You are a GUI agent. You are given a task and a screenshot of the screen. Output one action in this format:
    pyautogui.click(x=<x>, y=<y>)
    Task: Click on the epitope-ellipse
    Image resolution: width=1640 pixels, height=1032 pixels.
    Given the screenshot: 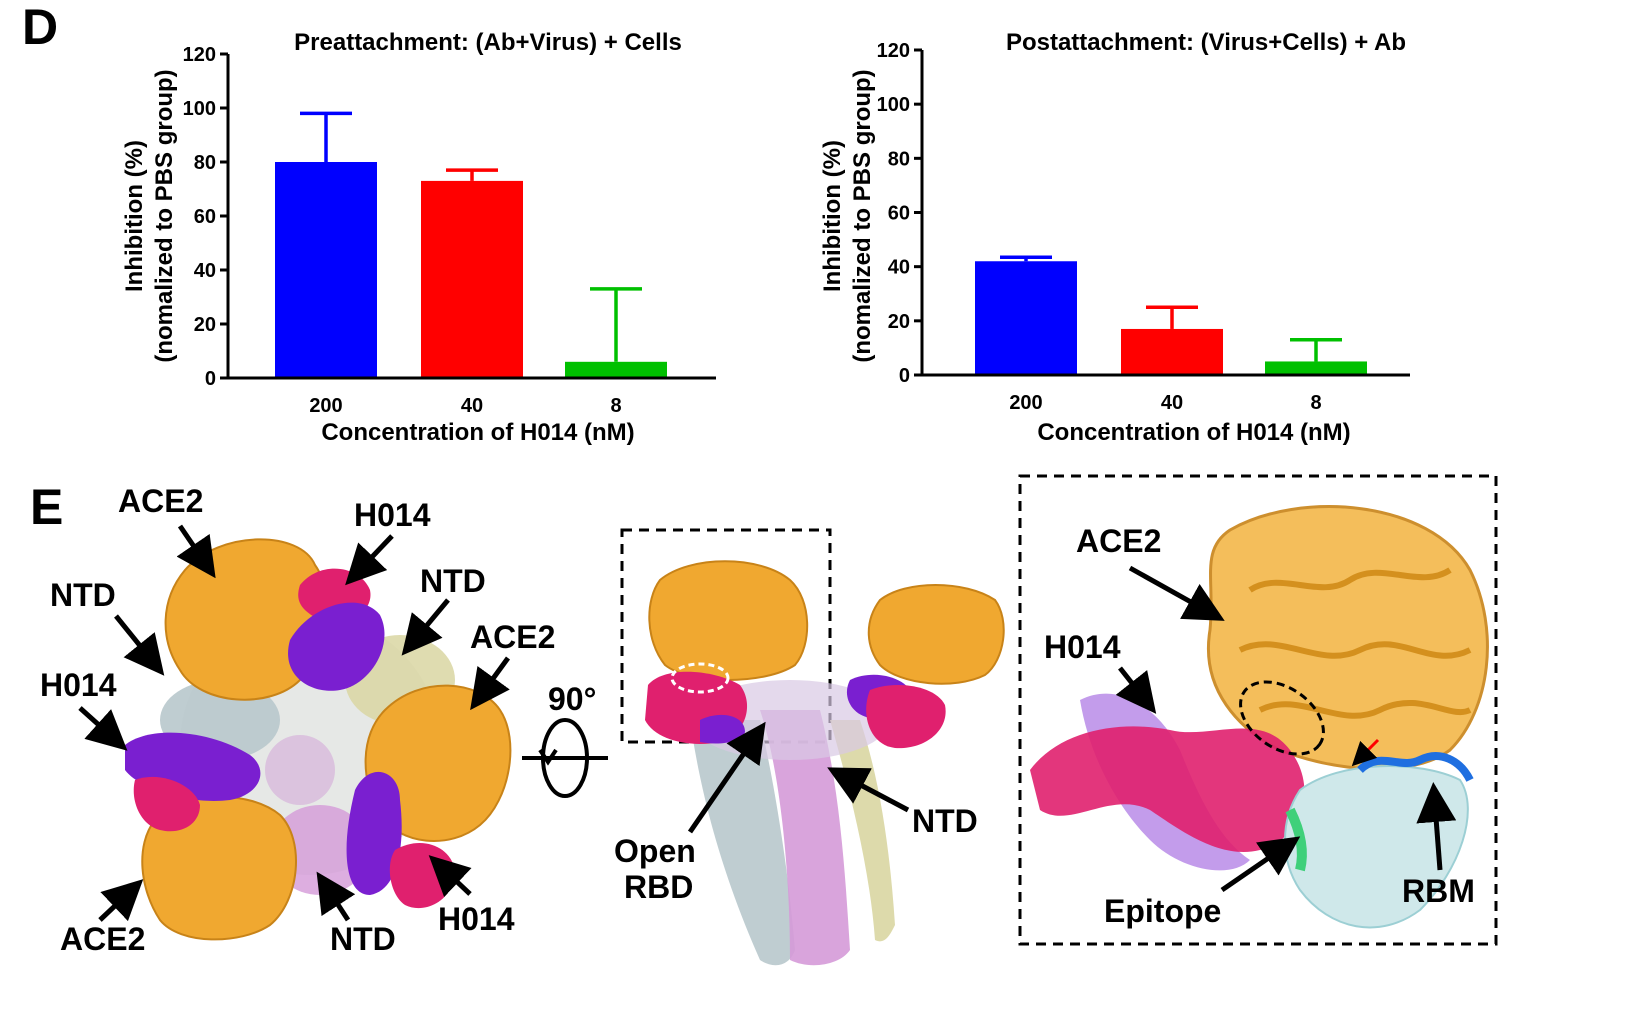 What is the action you would take?
    pyautogui.click(x=700, y=678)
    